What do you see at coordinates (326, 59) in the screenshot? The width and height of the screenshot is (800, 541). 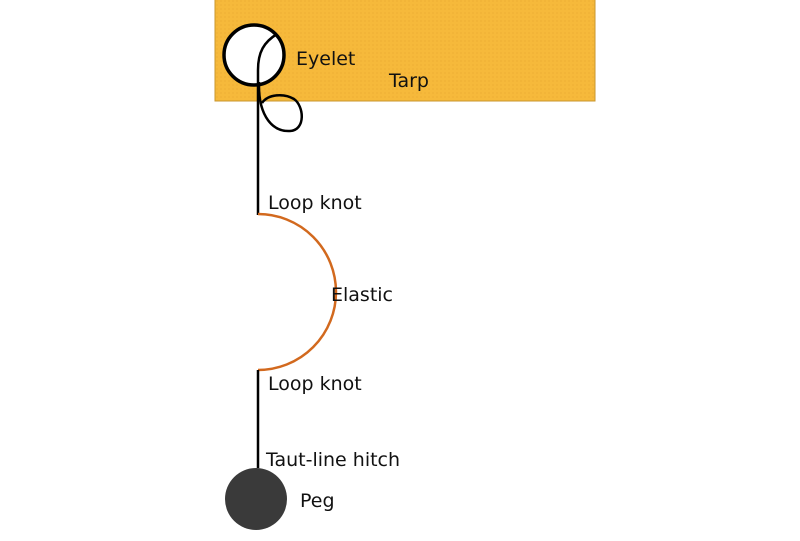 I see `label-eyelet: Eyelet` at bounding box center [326, 59].